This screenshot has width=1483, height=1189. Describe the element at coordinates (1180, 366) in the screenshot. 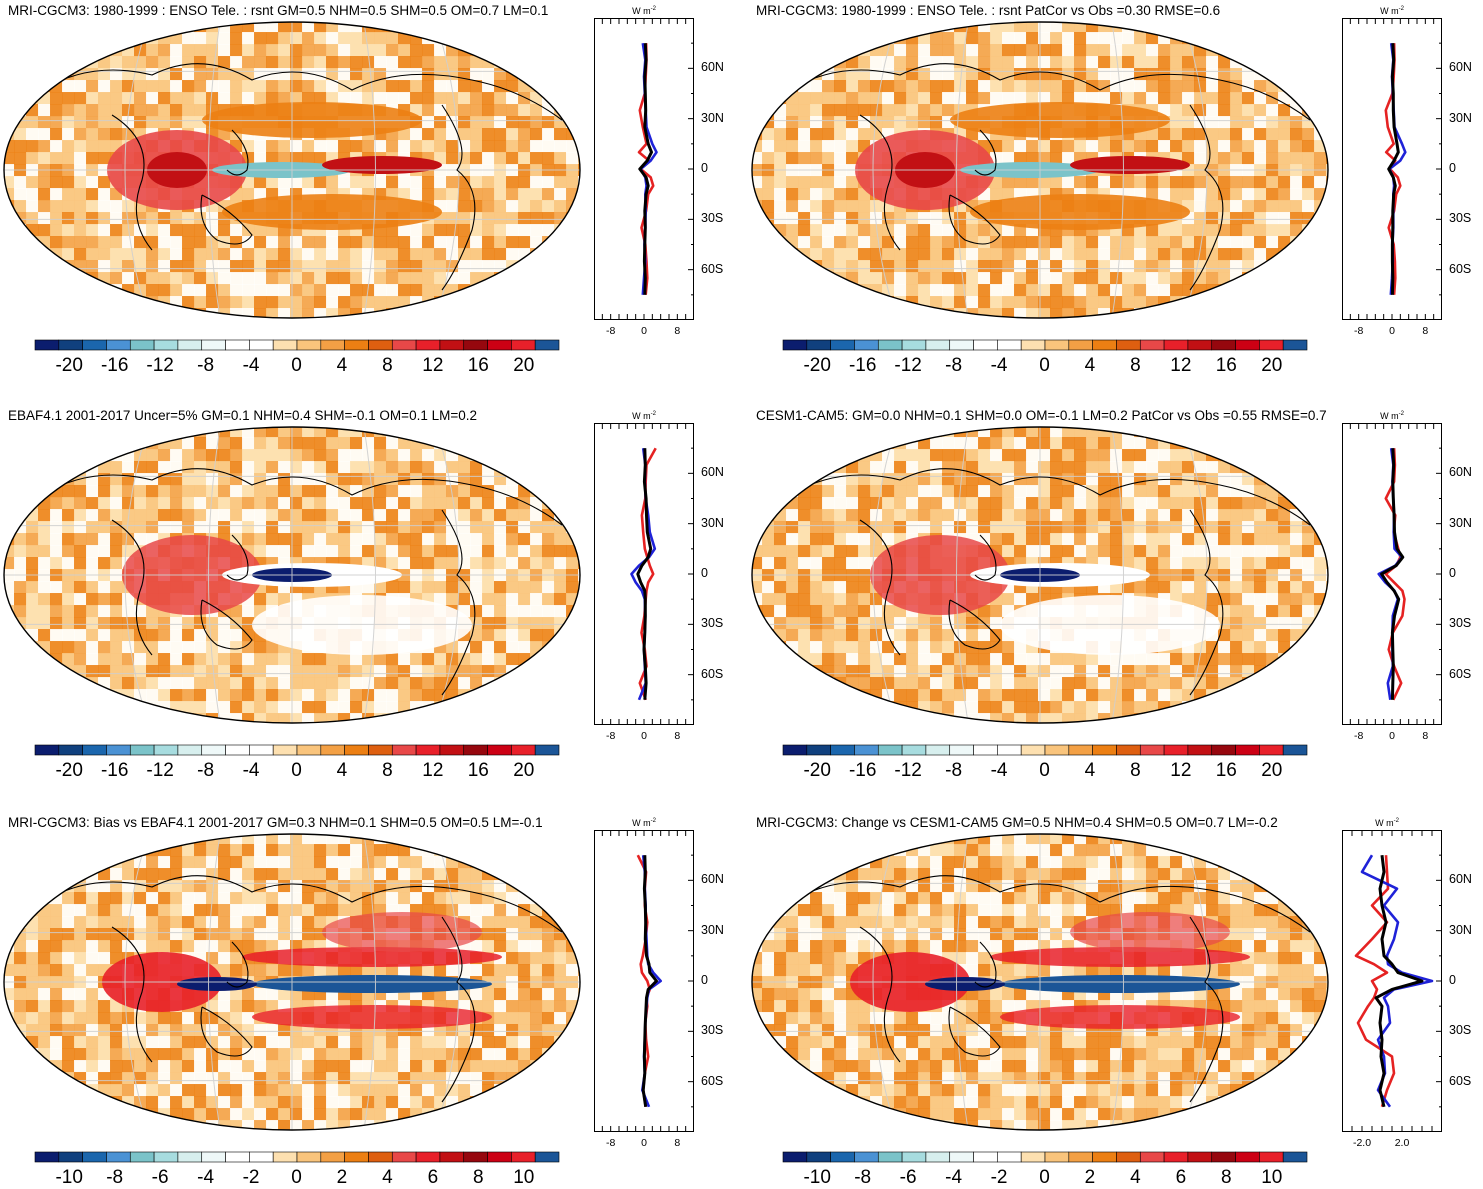

I see `colorbar-tick-label: 12` at that location.